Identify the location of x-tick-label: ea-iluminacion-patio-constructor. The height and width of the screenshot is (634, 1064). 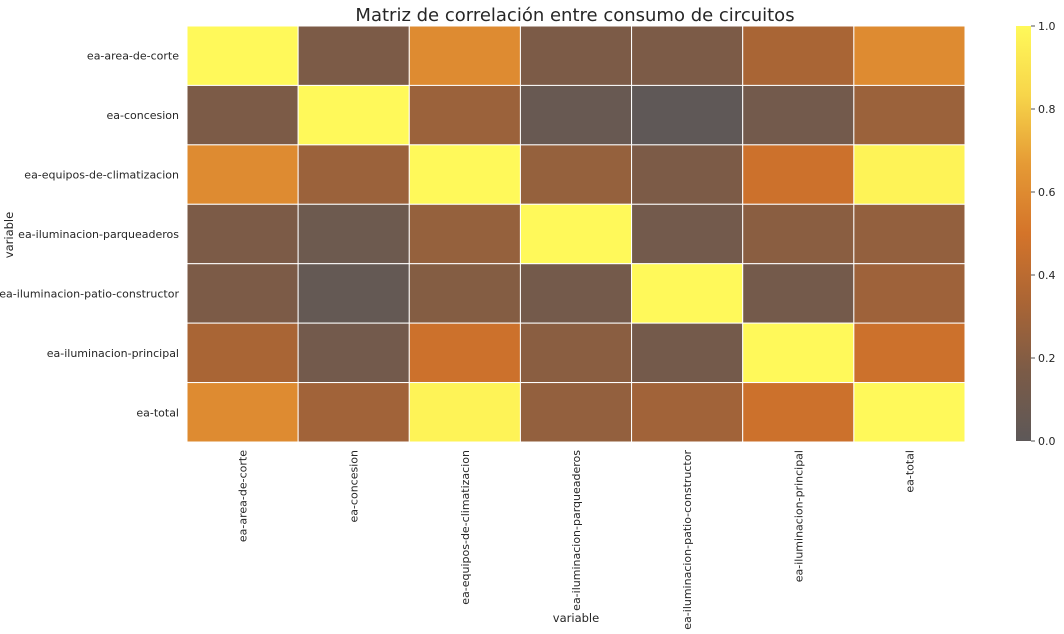
(687, 540).